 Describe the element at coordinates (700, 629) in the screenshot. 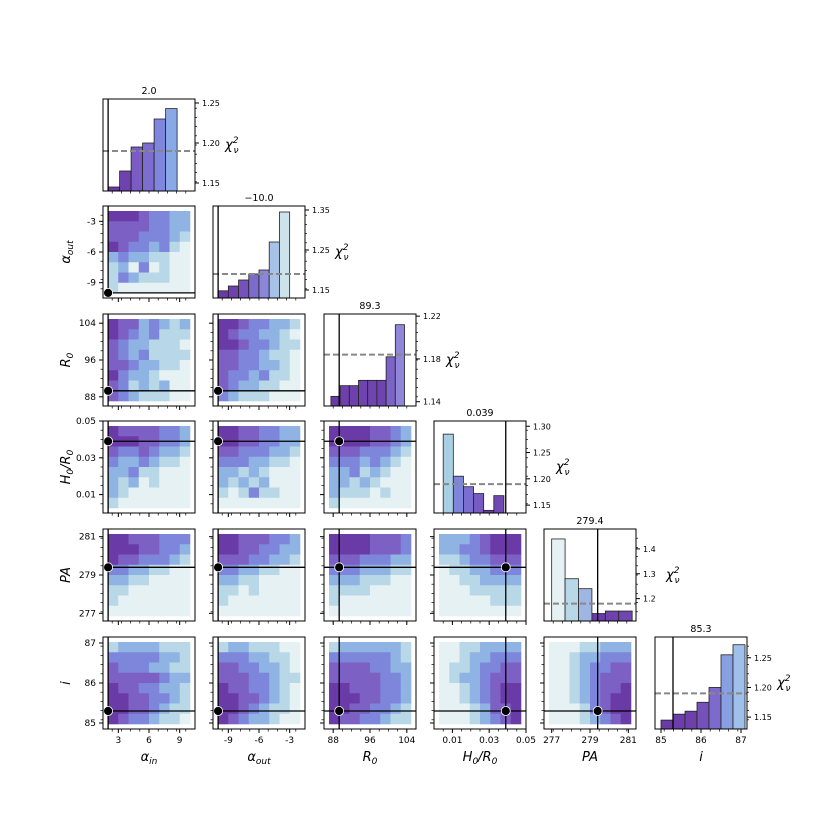

I see `best-value-title: 85.3` at that location.